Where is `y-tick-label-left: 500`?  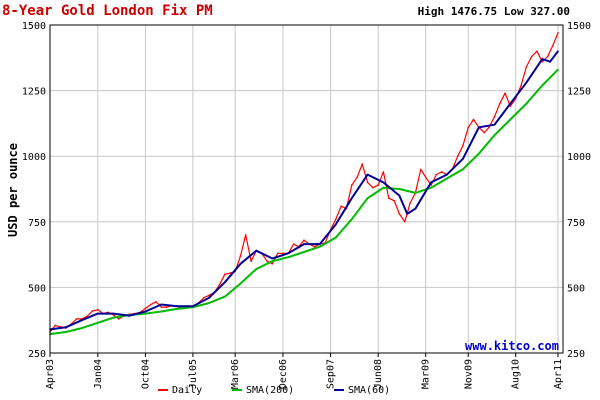
y-tick-label-left: 500 is located at coordinates (37, 288).